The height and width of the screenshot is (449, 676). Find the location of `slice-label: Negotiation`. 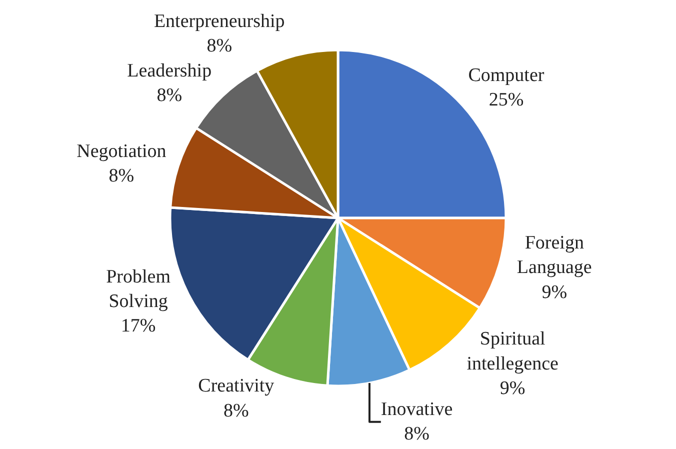

slice-label: Negotiation is located at coordinates (121, 151).